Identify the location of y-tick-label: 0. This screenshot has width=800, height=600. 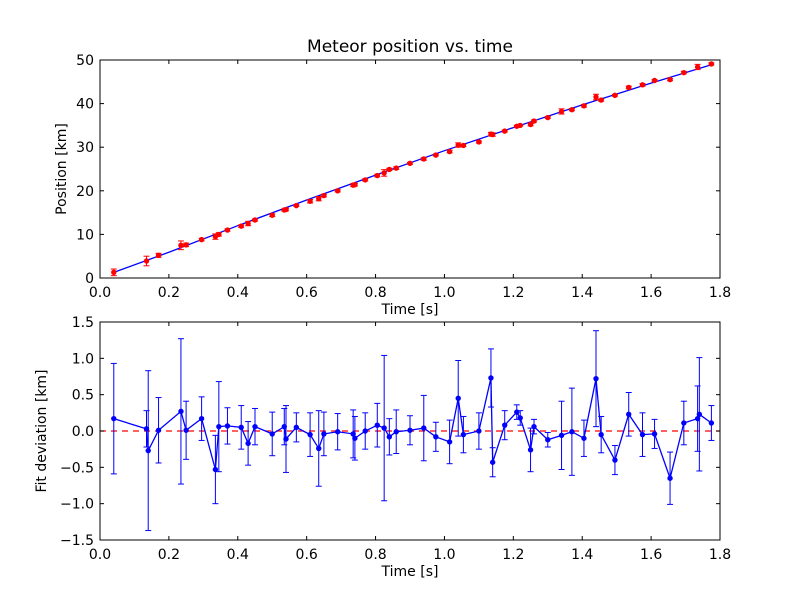
(89, 279).